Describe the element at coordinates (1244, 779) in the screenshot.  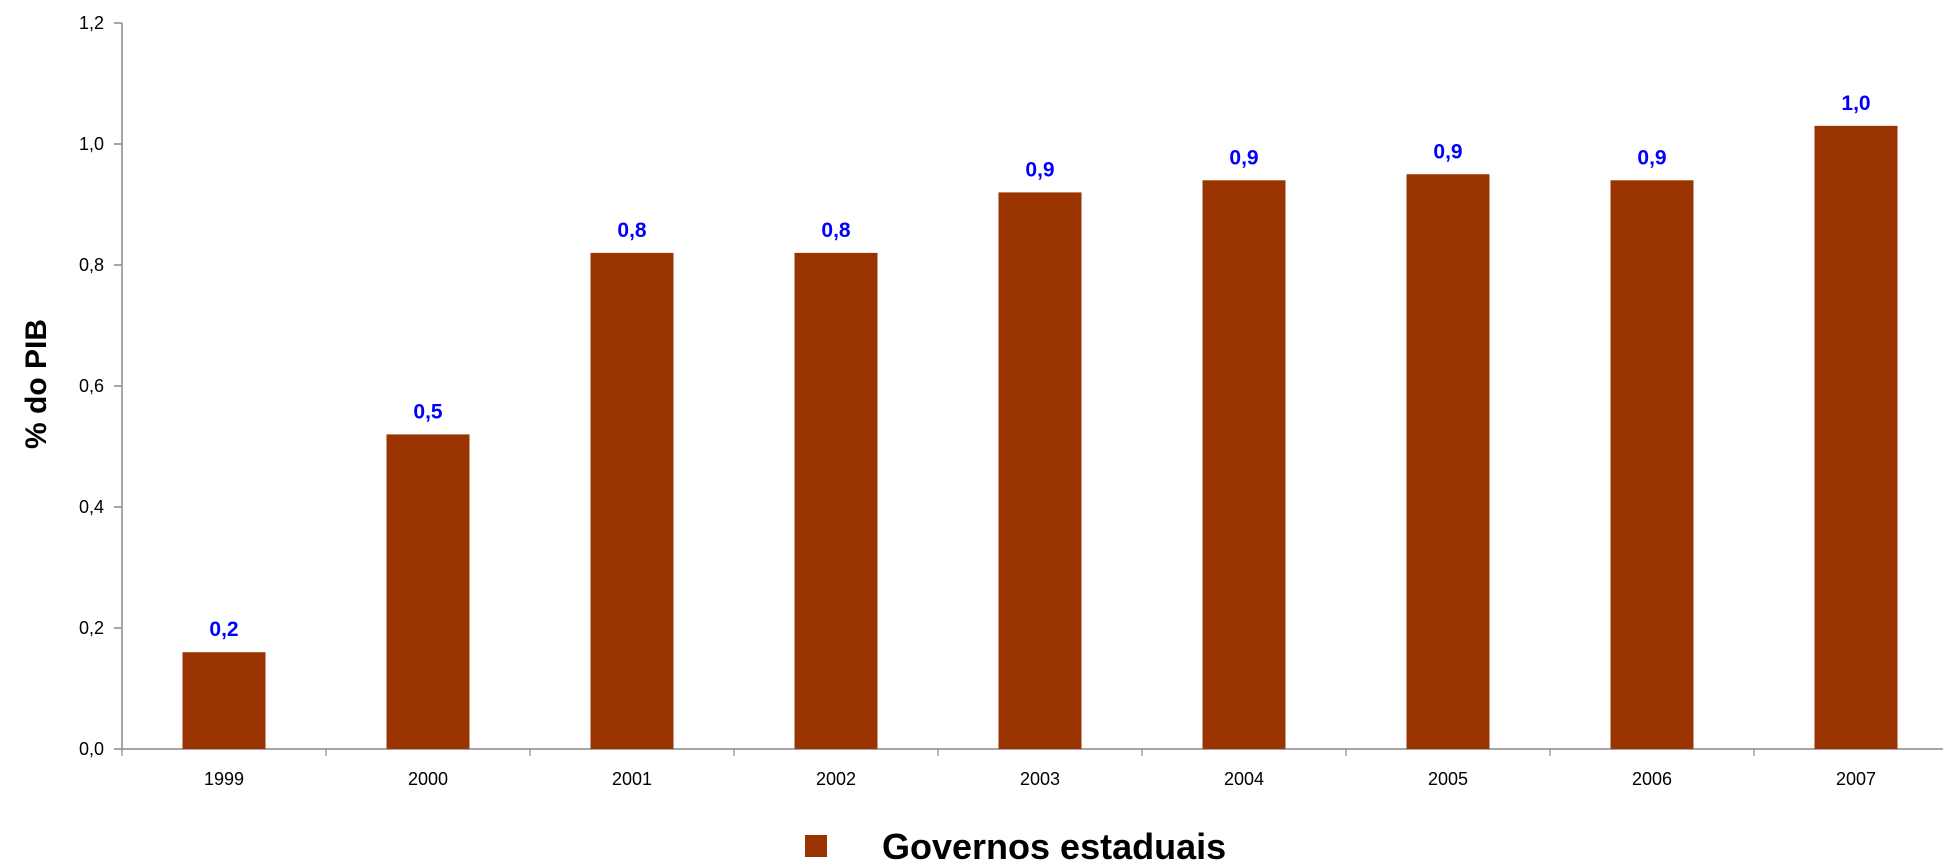
I see `x-tick-label: 2004` at that location.